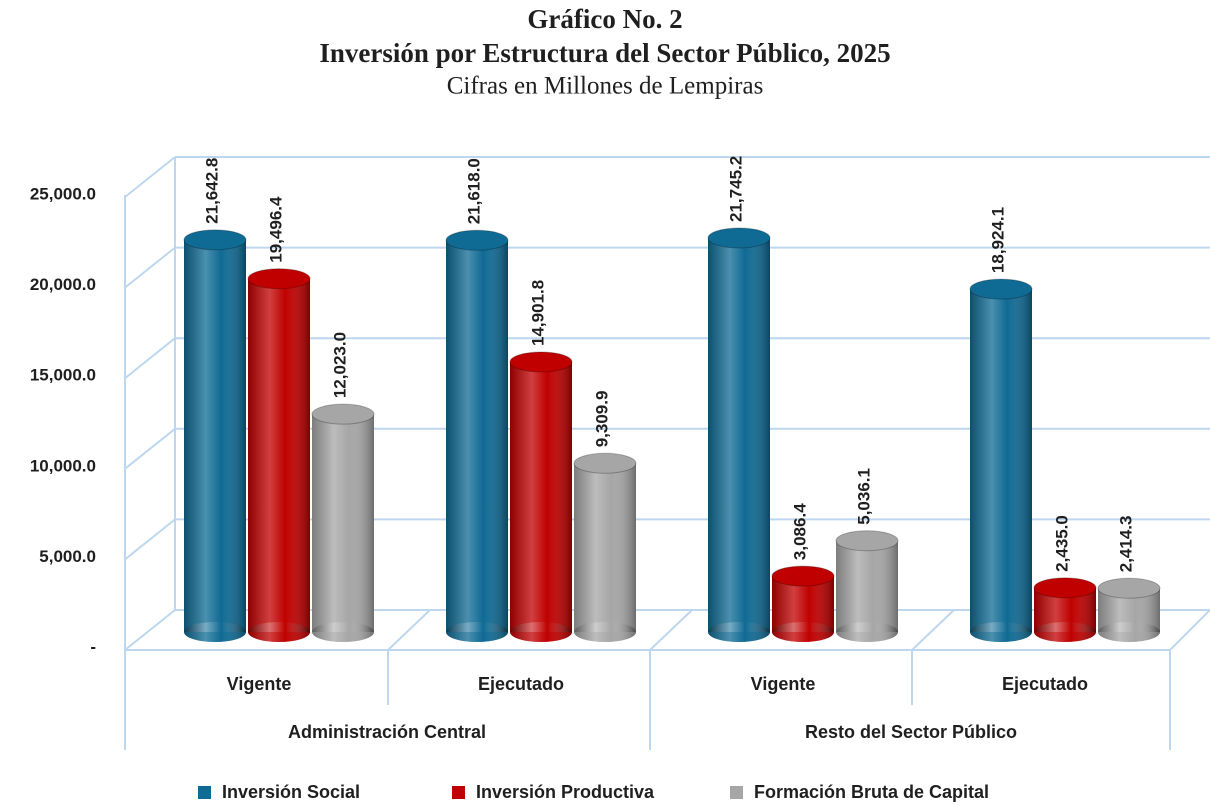  What do you see at coordinates (1125, 544) in the screenshot?
I see `value-label: 2,414.3` at bounding box center [1125, 544].